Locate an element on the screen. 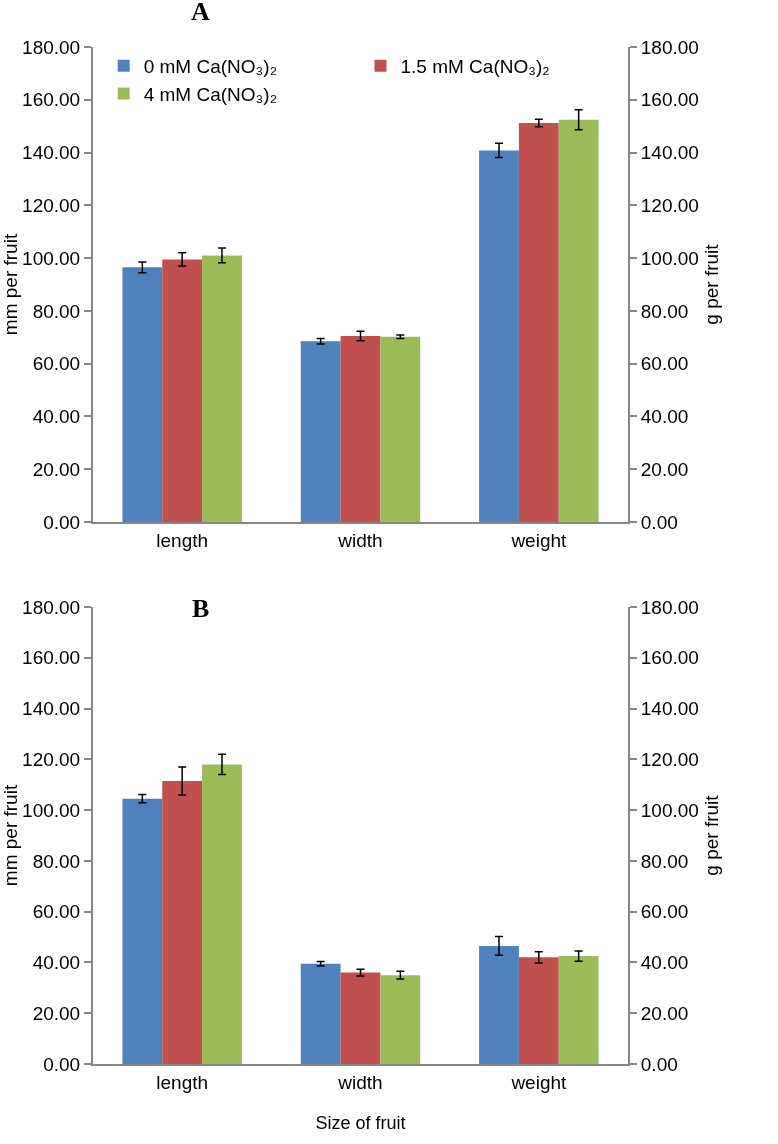 Image resolution: width=778 pixels, height=1144 pixels. x-axis-title: Size of fruit is located at coordinates (360, 1123).